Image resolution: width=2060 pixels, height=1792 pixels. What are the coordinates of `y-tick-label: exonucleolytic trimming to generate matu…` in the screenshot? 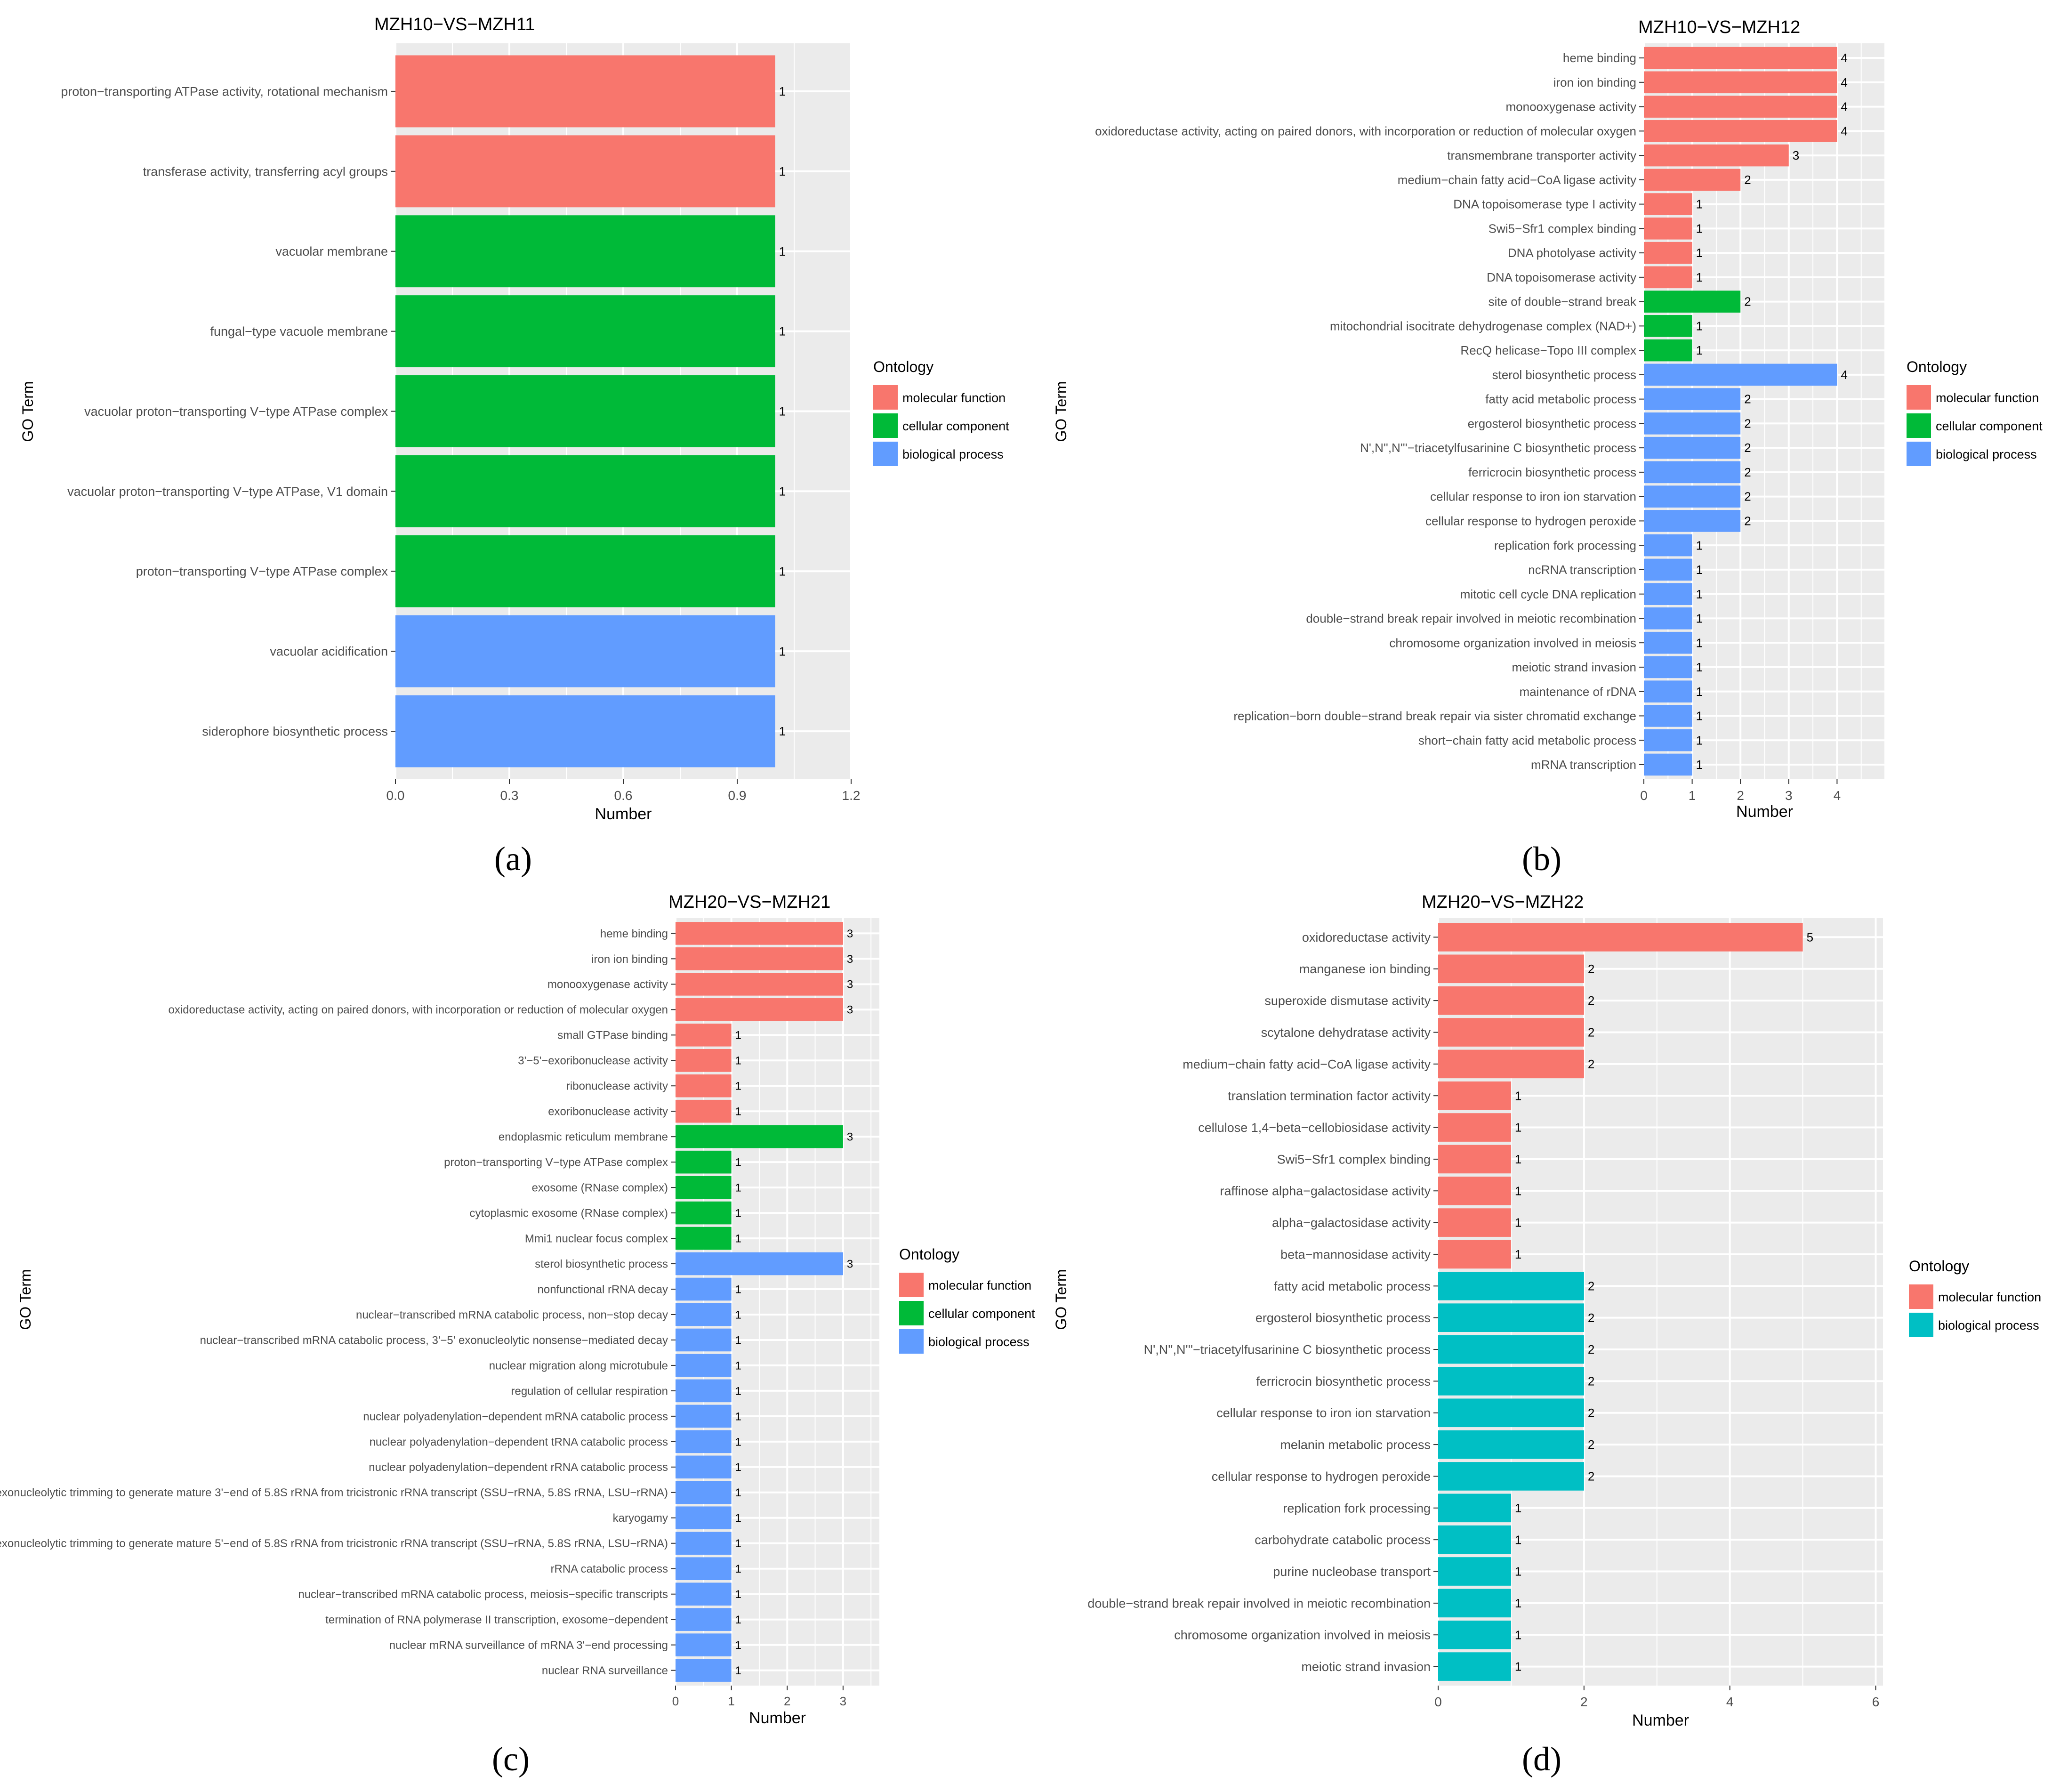 It's located at (334, 1543).